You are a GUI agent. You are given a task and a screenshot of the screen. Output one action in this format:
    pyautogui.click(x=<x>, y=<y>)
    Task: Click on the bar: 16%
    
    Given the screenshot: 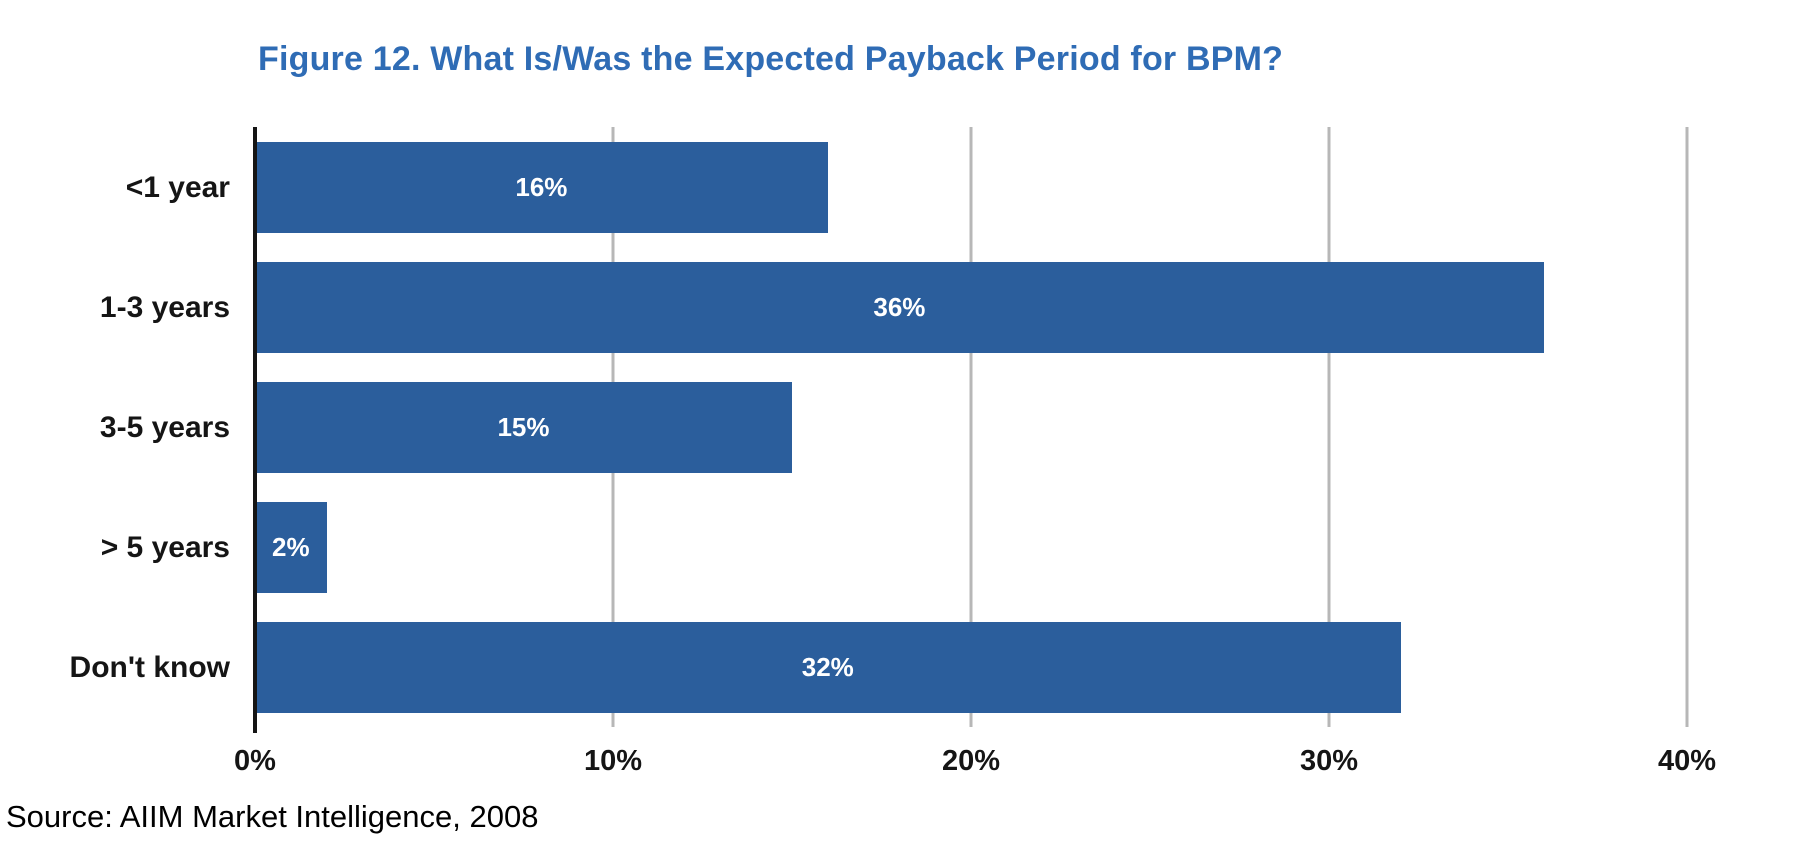 What is the action you would take?
    pyautogui.click(x=541, y=187)
    